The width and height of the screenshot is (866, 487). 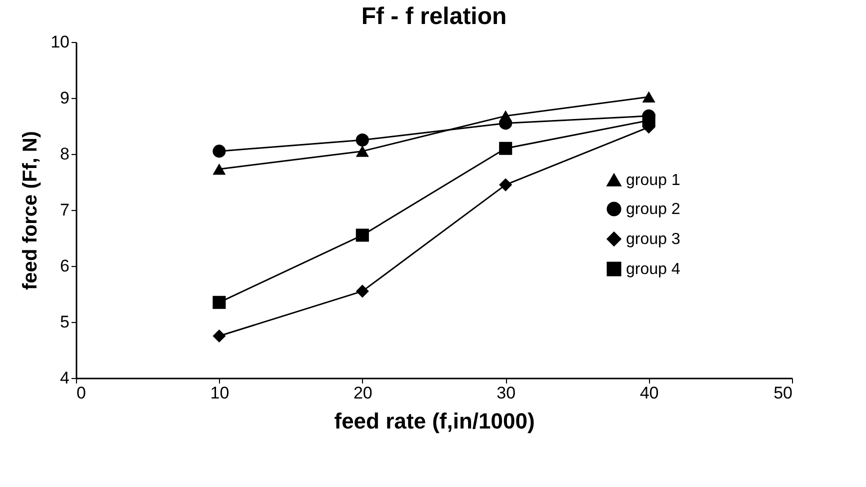 What do you see at coordinates (783, 393) in the screenshot?
I see `x-tick-label: 50` at bounding box center [783, 393].